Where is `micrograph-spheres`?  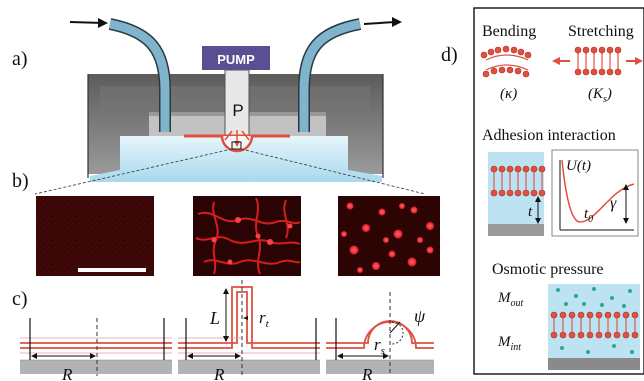 micrograph-spheres is located at coordinates (389, 236).